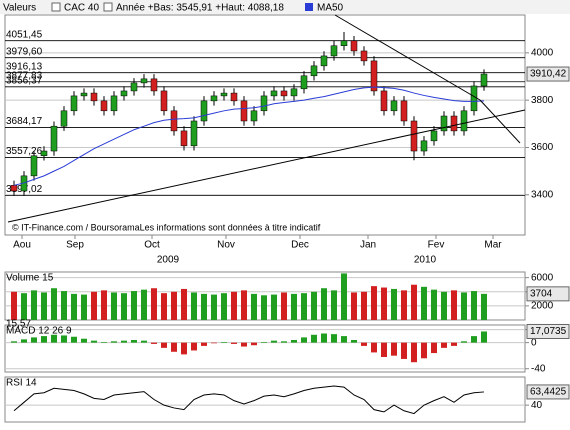  Describe the element at coordinates (542, 147) in the screenshot. I see `y-tick-label: 3600` at that location.